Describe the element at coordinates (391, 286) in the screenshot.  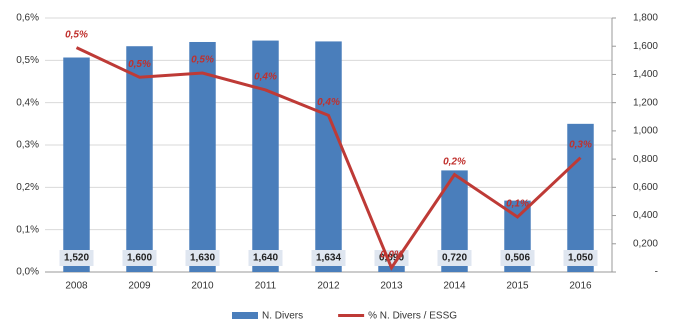
I see `x-tick-label: 2013` at that location.